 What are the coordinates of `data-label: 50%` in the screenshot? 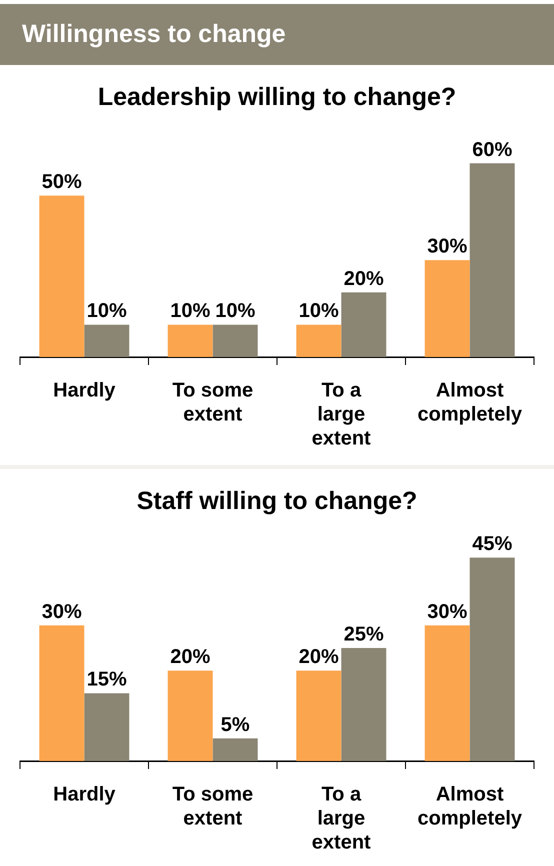 It's located at (62, 182).